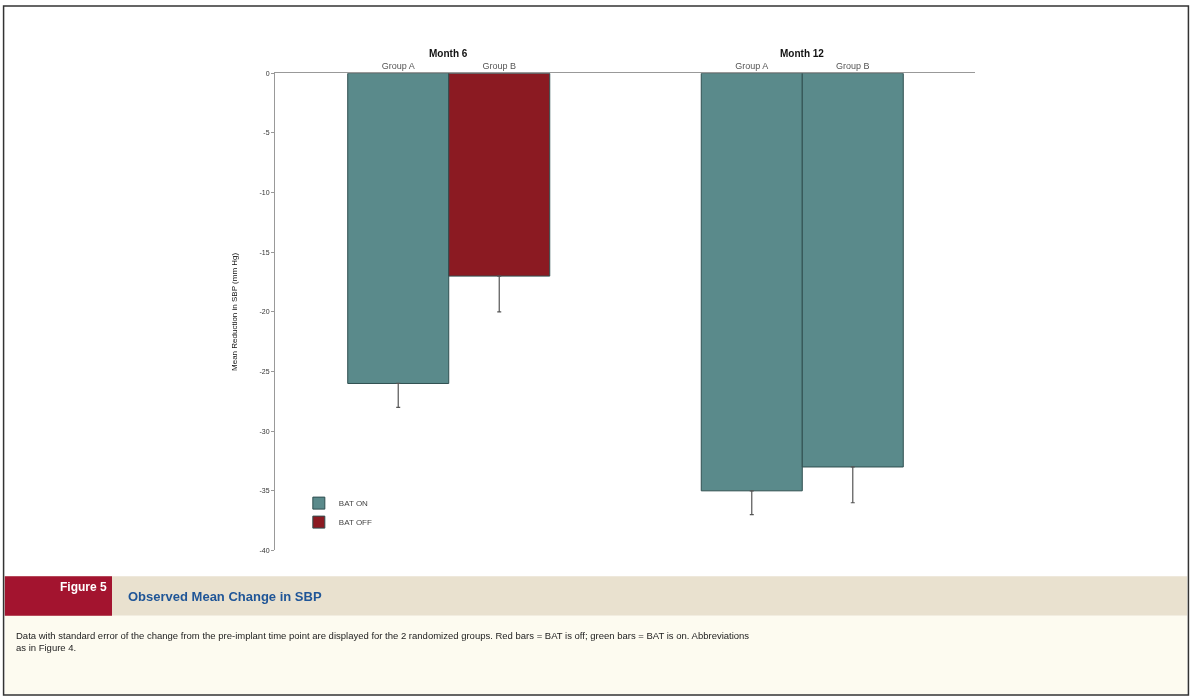 The width and height of the screenshot is (1192, 700). I want to click on text: Data with standard error of the change from the pre-implant time point are displayed for the 2 randomized groups. Red bars = BAT is off; green bars = BAT is on. Abbreviations as in Figure 4., so click(383, 642).